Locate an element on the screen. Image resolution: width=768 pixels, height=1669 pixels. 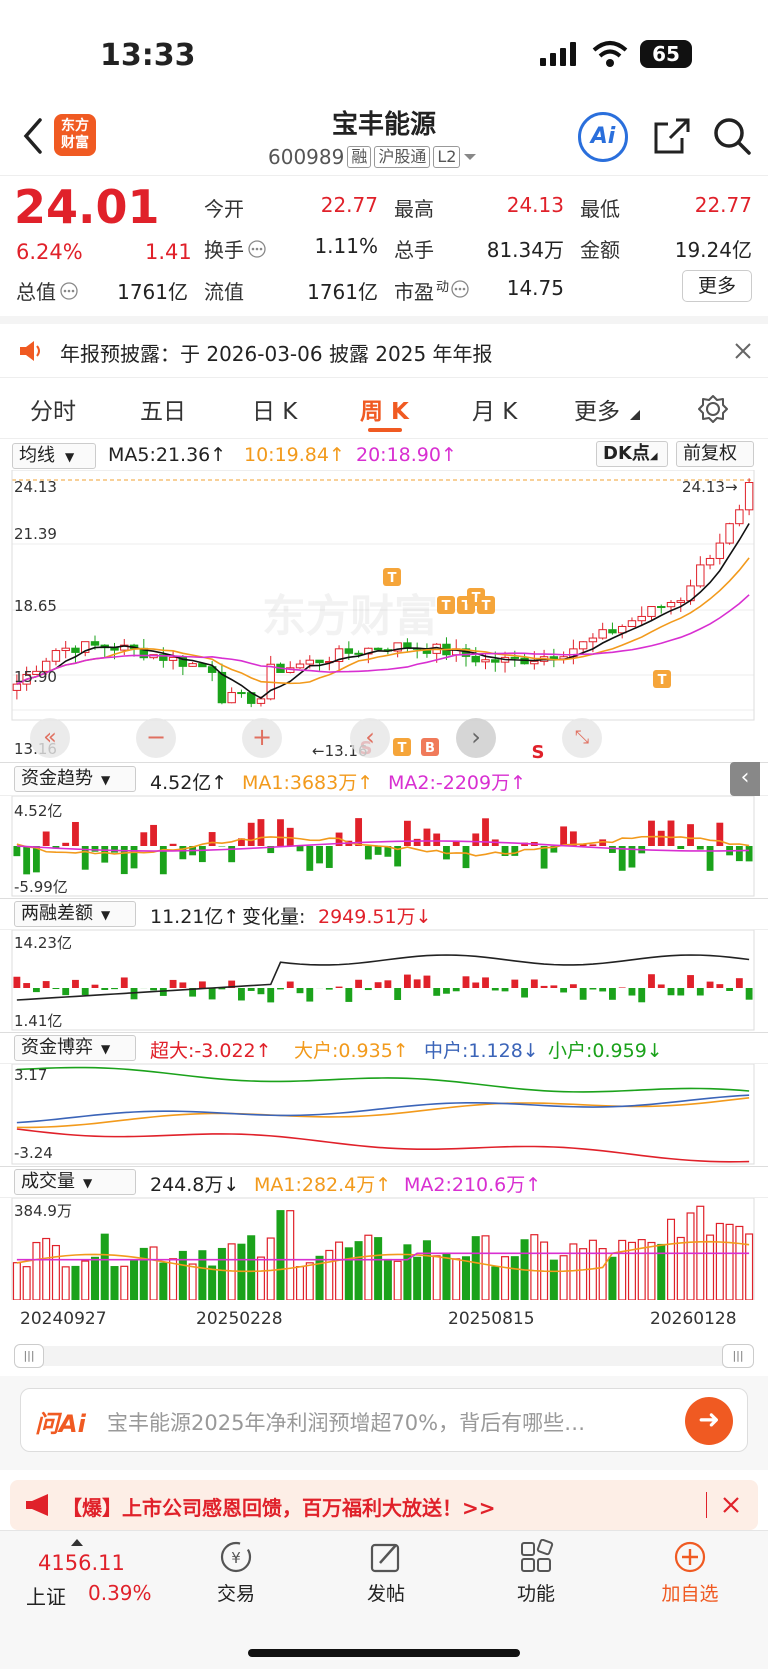
notice-bar: 年报预披露：于 2026-03-06 披露 2025 年年报 is located at coordinates (384, 347).